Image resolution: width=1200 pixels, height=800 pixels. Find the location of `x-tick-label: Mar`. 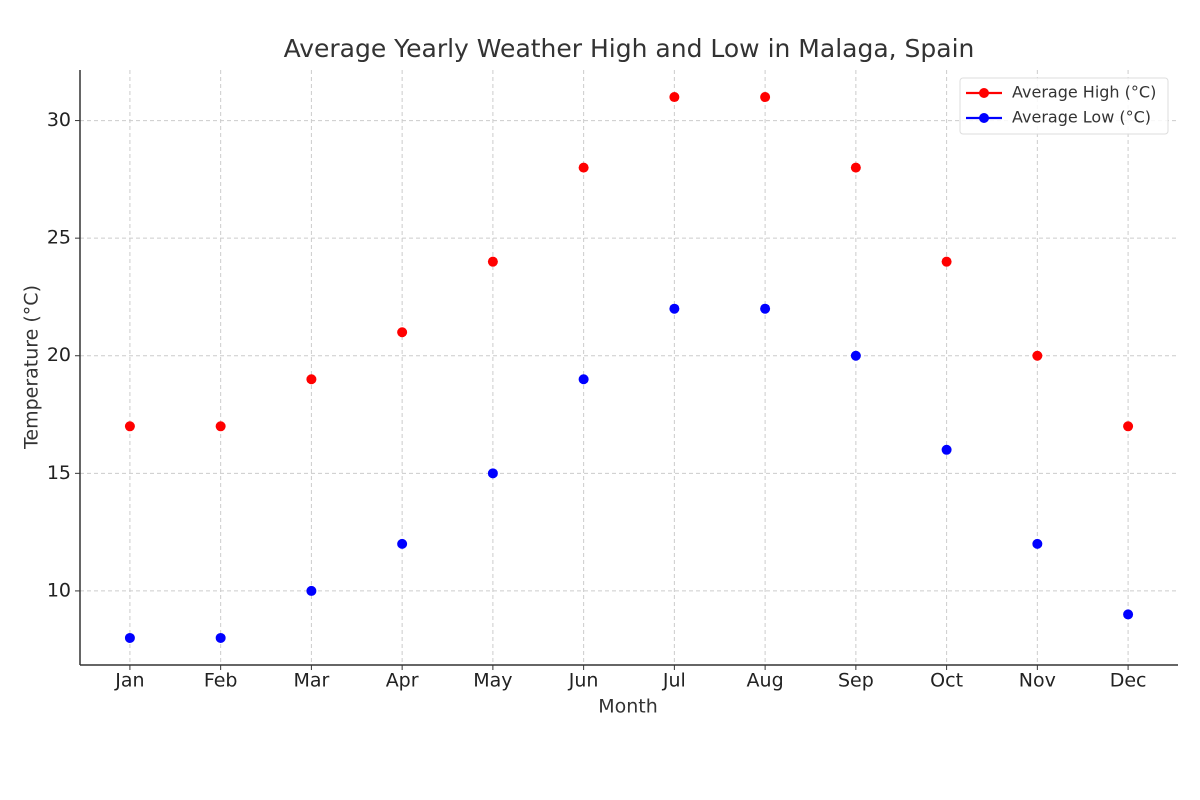

x-tick-label: Mar is located at coordinates (311, 681).